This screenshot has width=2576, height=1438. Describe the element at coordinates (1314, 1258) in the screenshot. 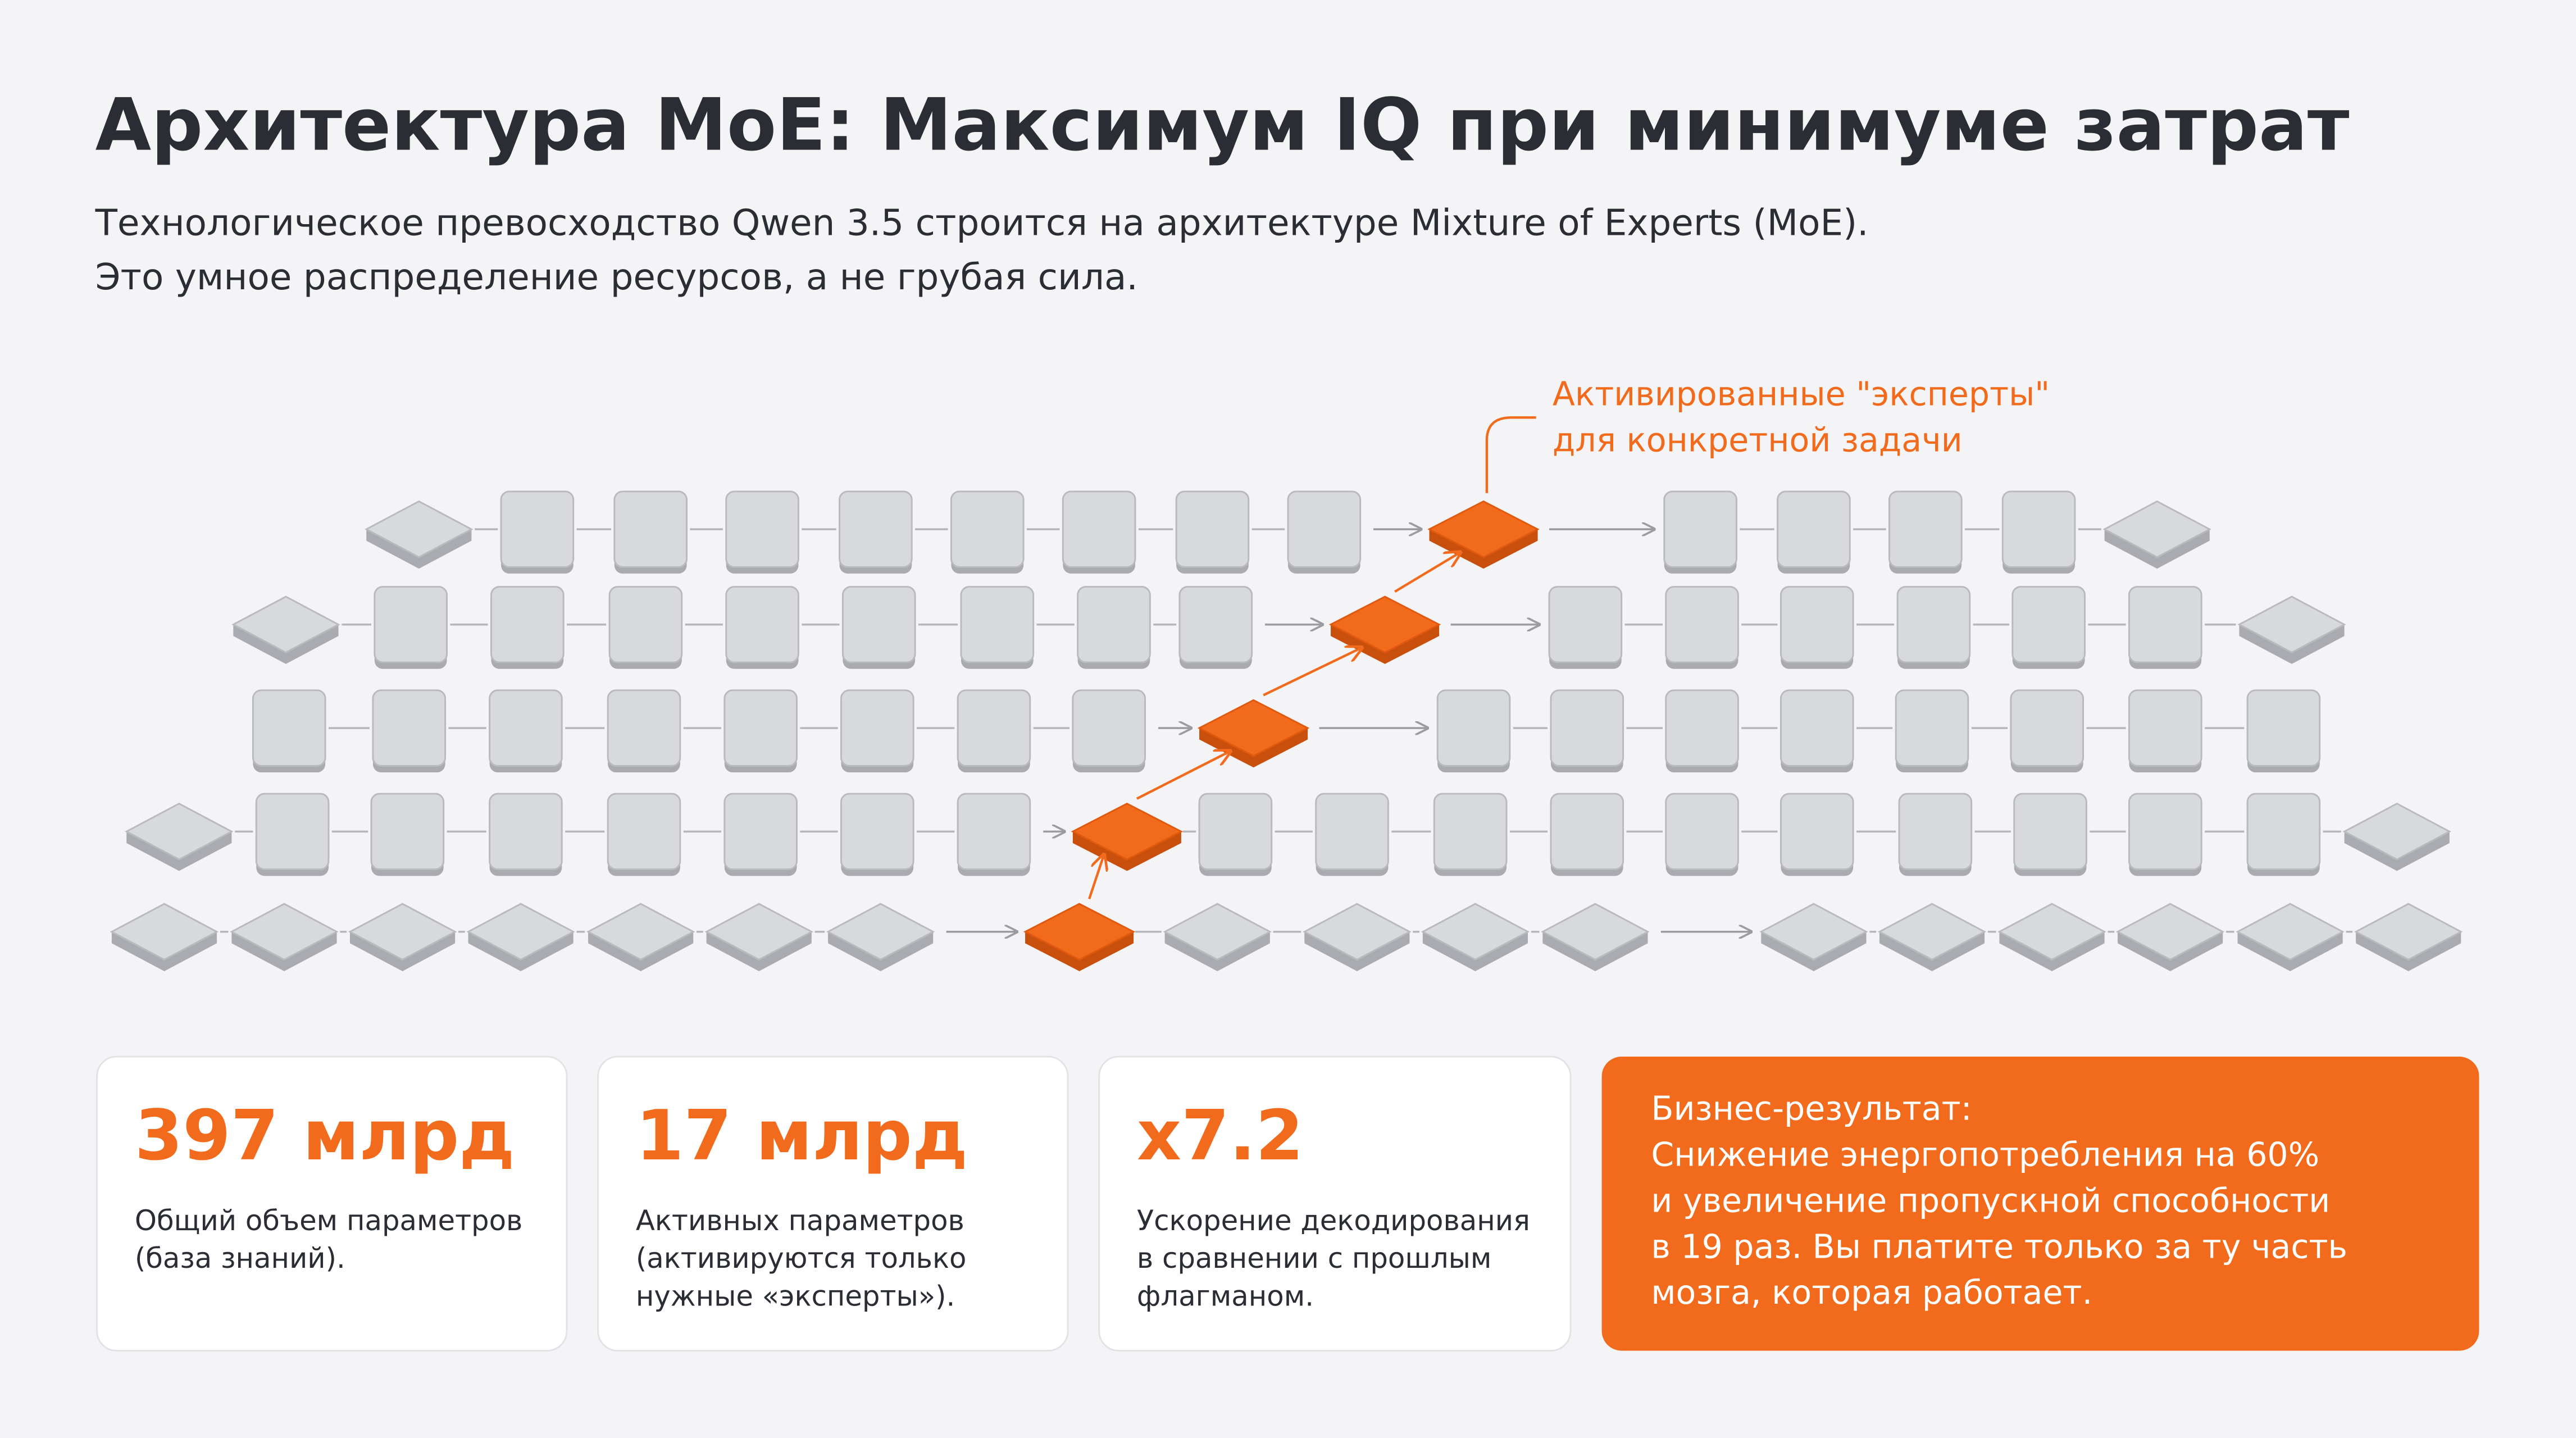

I see `card-text: в сравнении с прошлым` at that location.